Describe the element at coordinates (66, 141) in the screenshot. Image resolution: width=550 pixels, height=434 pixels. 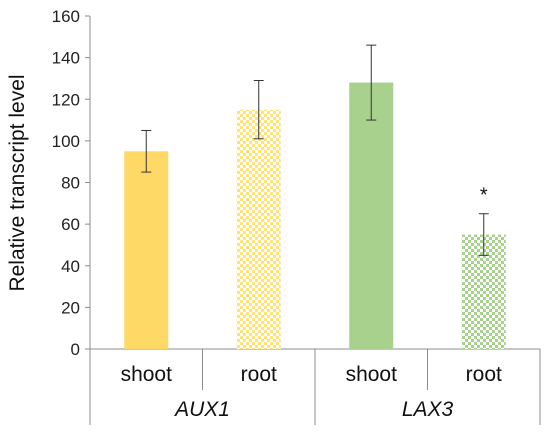
I see `y-tick-label: 100` at that location.